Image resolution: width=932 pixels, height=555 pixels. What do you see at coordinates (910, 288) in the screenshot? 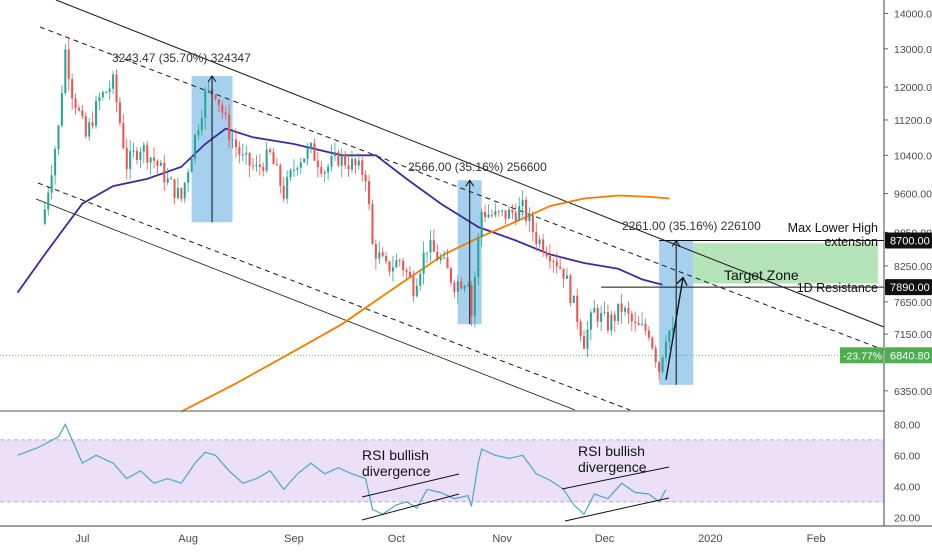
I see `tag-resistance-value: 7890.00` at bounding box center [910, 288].